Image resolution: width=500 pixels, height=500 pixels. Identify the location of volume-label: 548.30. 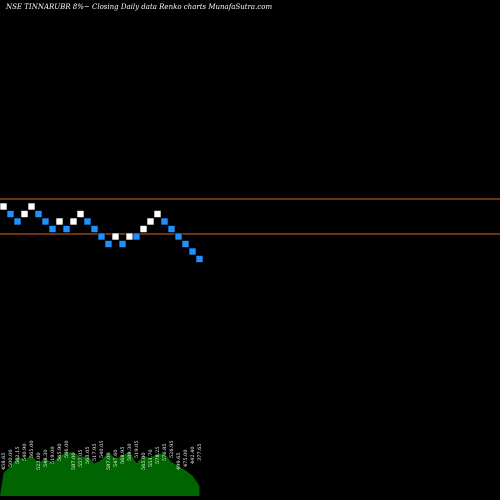
(46, 459).